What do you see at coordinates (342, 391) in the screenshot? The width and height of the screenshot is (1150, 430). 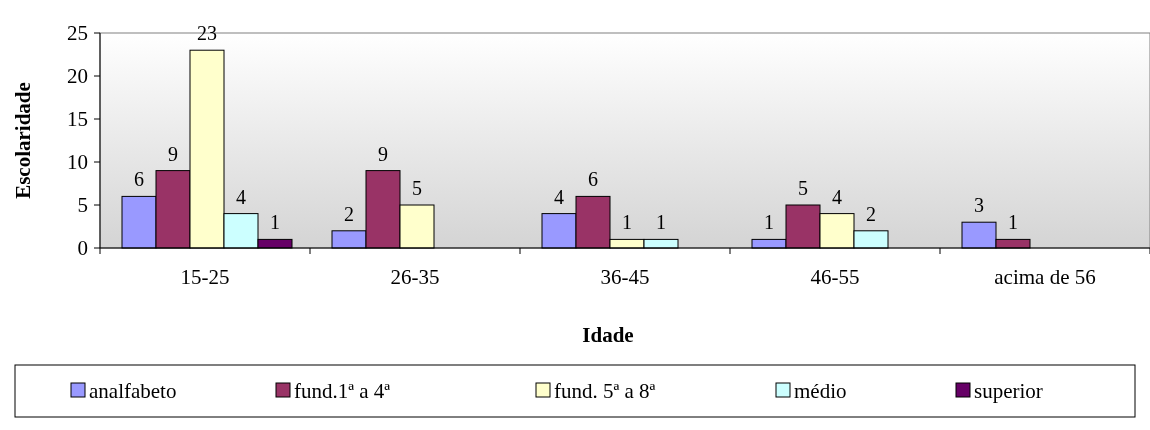 I see `legend-label: fund.1ª a 4ª` at bounding box center [342, 391].